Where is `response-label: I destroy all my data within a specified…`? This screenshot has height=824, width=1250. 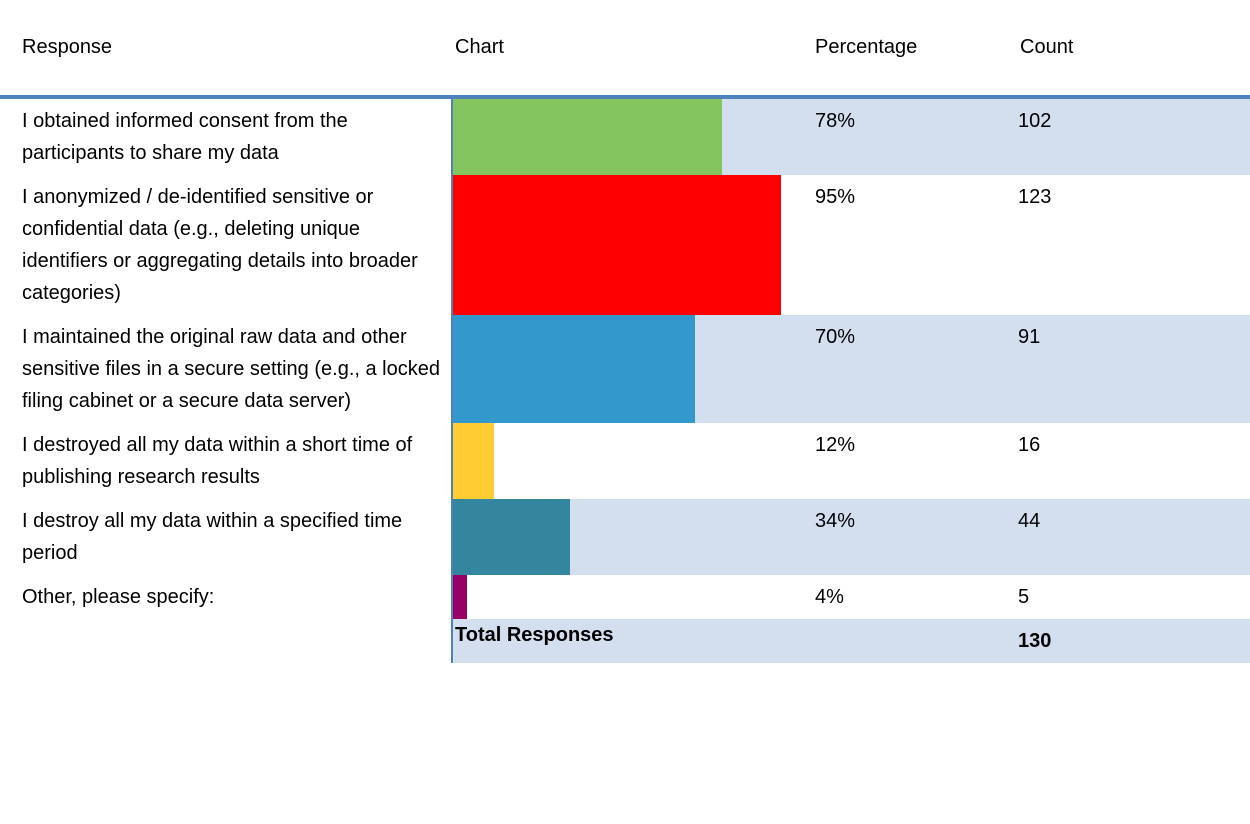 response-label: I destroy all my data within a specified… is located at coordinates (212, 537).